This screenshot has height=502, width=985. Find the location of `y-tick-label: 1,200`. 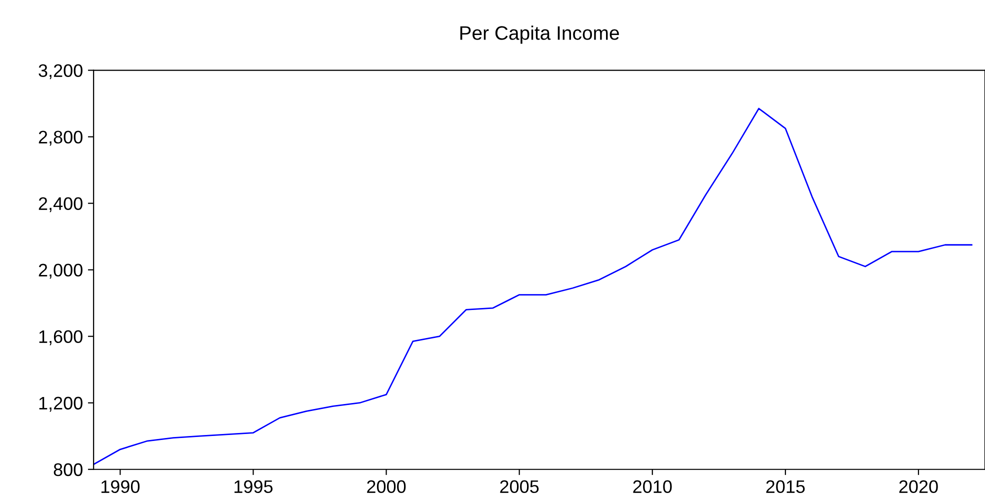

y-tick-label: 1,200 is located at coordinates (60, 404).